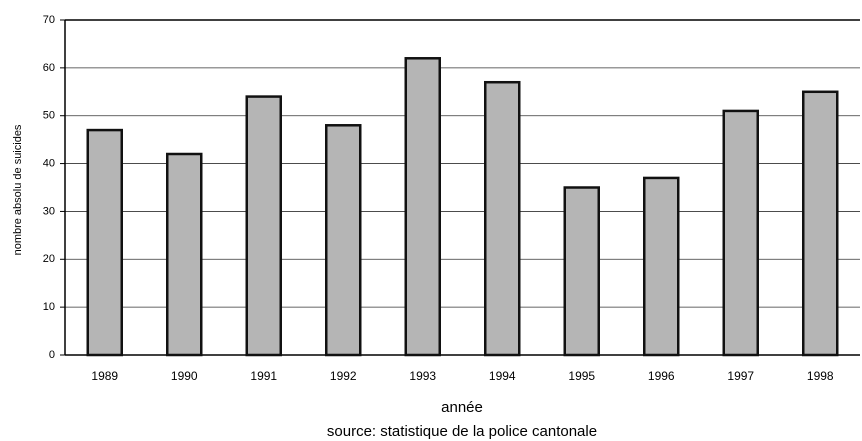 Image resolution: width=862 pixels, height=441 pixels. Describe the element at coordinates (18, 189) in the screenshot. I see `y-axis-label: nombre absolu de suicides` at that location.